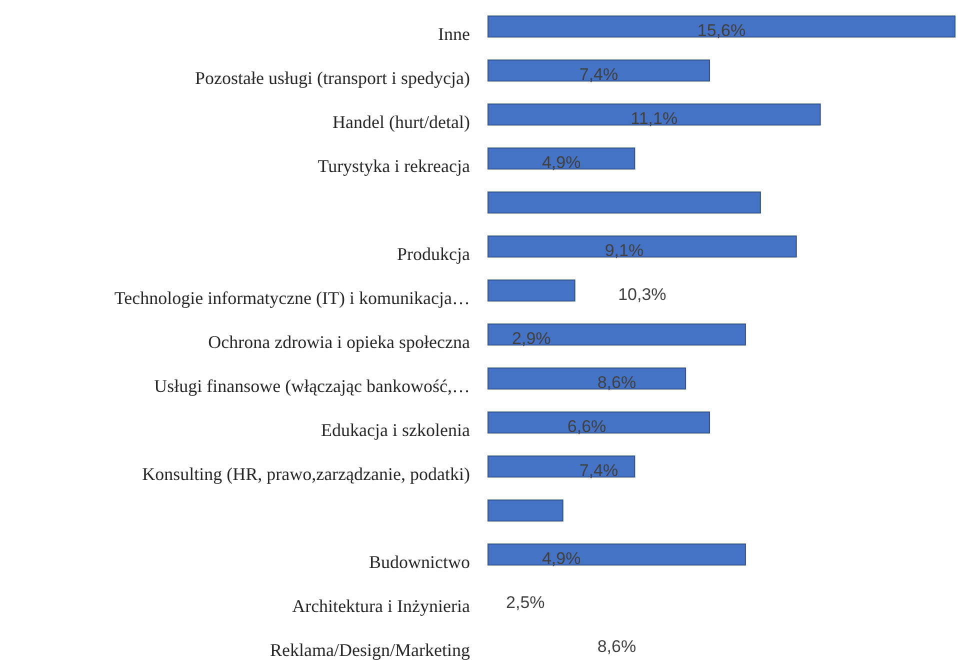 The image size is (958, 662). What do you see at coordinates (598, 470) in the screenshot?
I see `annotation: 7,4%` at bounding box center [598, 470].